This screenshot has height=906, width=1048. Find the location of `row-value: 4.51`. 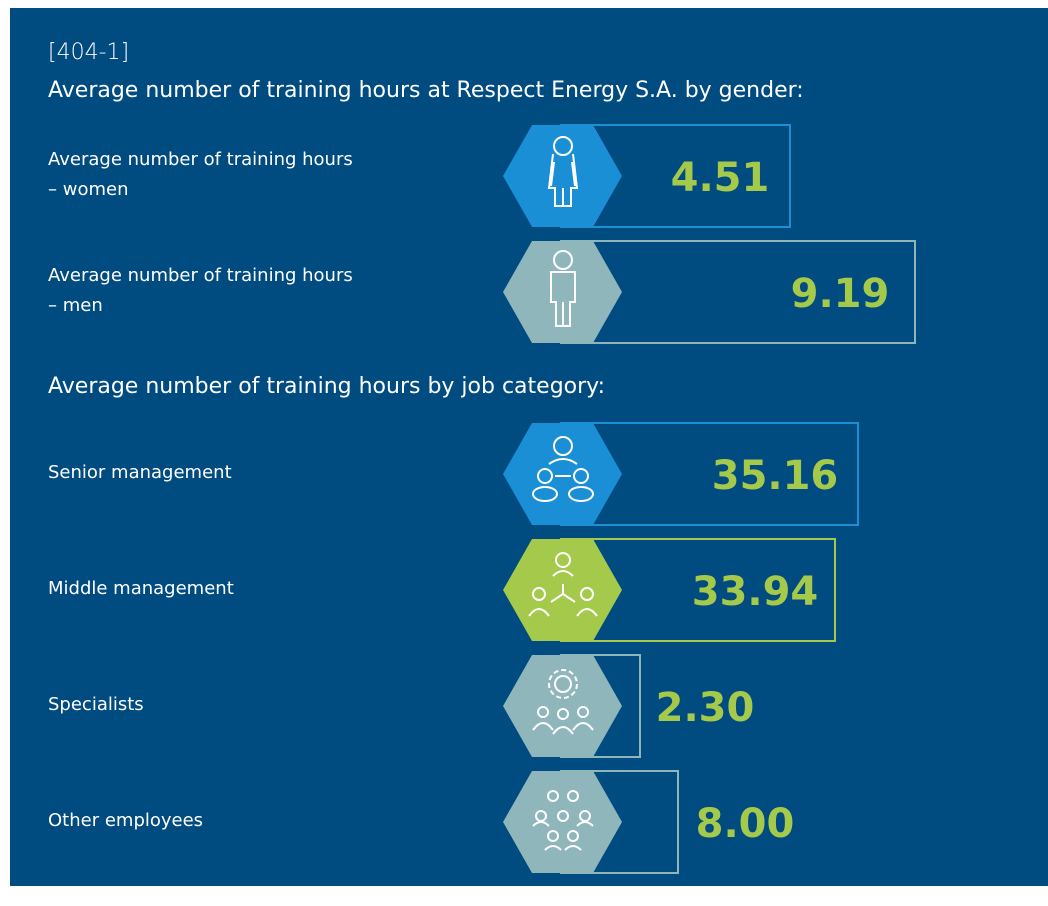

row-value: 4.51 is located at coordinates (720, 178).